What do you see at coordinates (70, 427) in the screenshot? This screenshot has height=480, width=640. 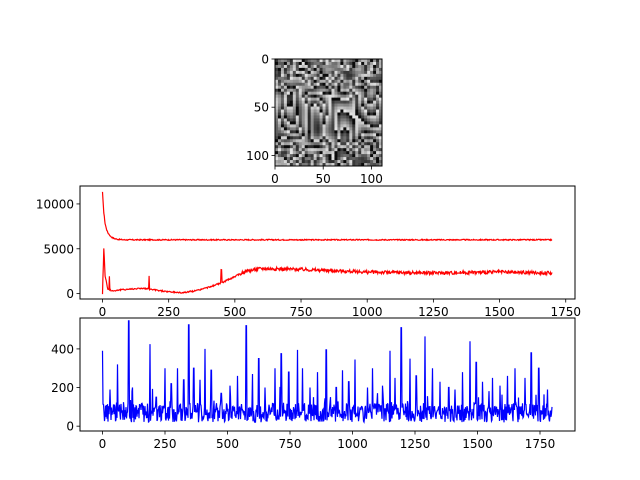 I see `y-tick-label: 0` at bounding box center [70, 427].